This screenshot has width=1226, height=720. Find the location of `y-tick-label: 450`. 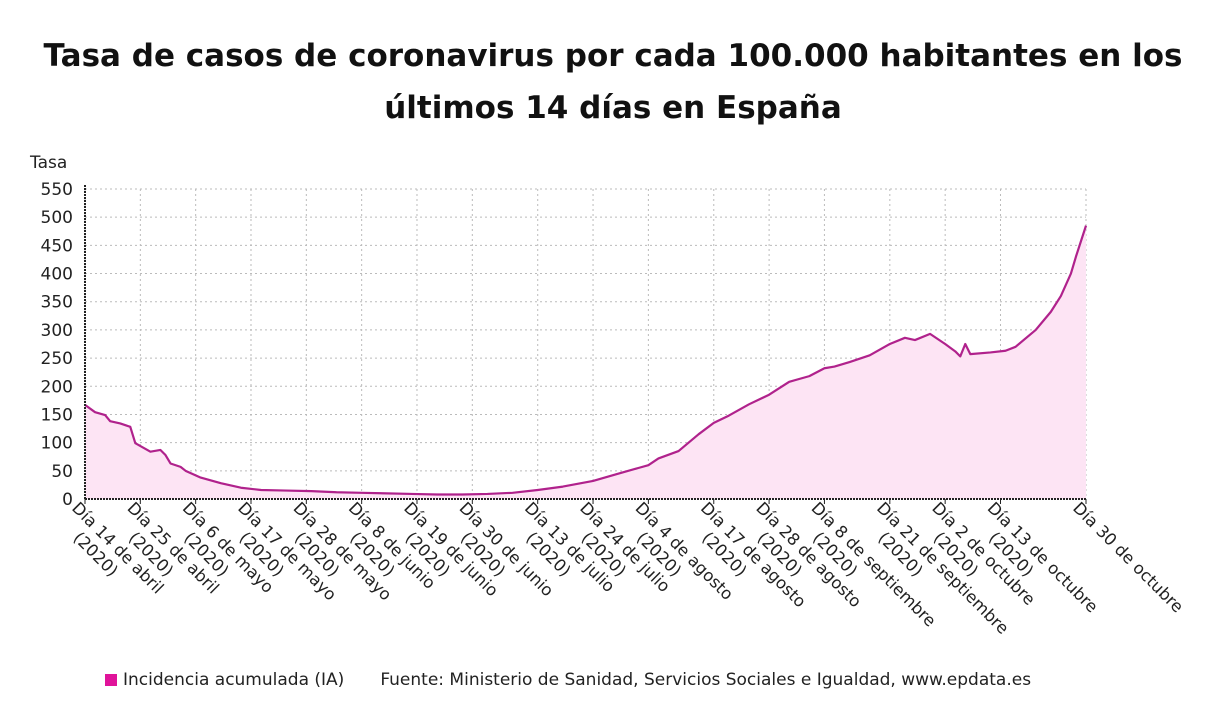

y-tick-label: 450 is located at coordinates (57, 246).